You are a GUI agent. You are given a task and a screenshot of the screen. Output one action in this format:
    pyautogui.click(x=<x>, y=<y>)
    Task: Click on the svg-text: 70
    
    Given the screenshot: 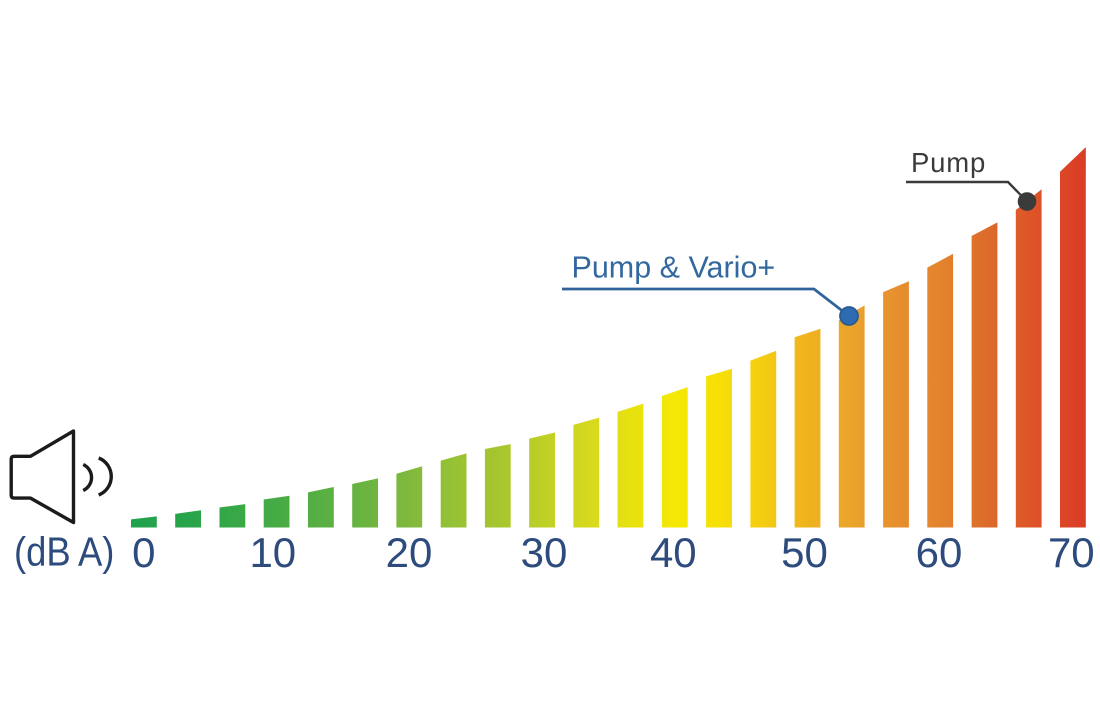 What is the action you would take?
    pyautogui.click(x=1071, y=552)
    